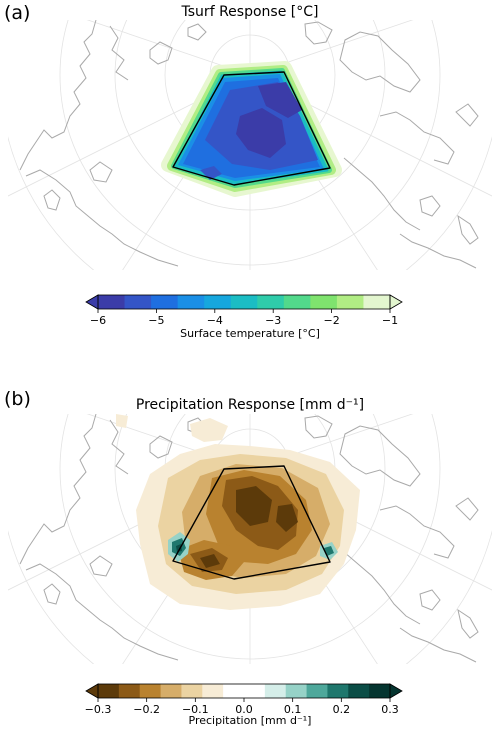 This screenshot has height=732, width=500. Describe the element at coordinates (331, 320) in the screenshot. I see `colorbar-tick-label: −2` at that location.